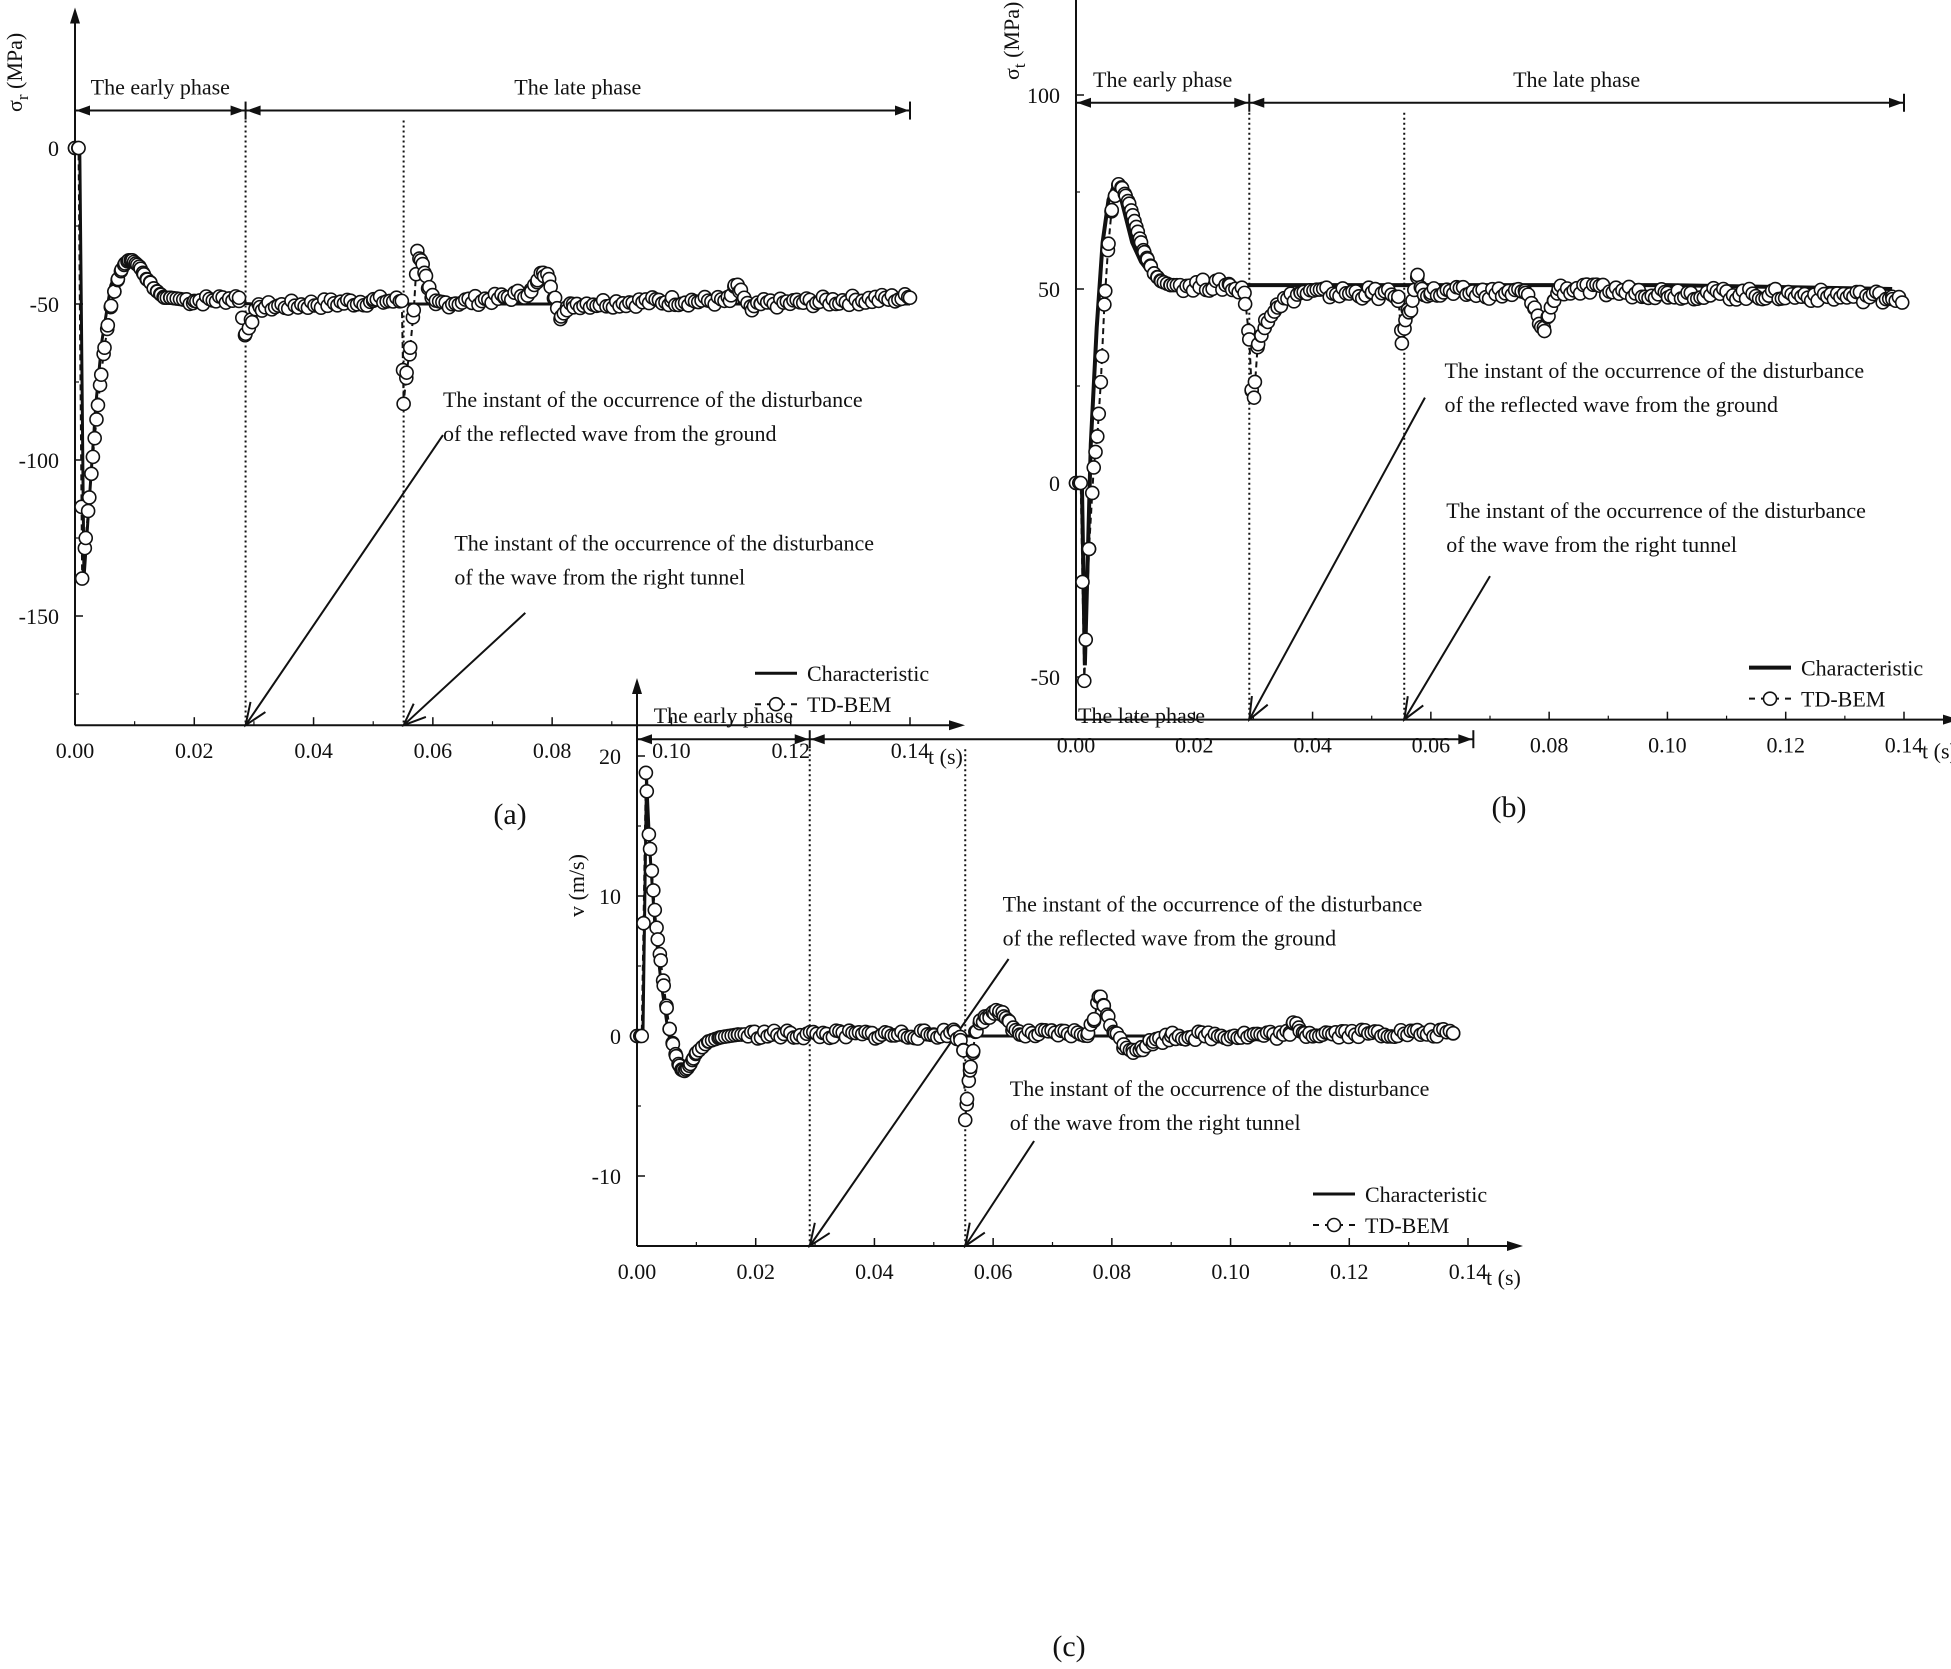 The image size is (1951, 1669). Describe the element at coordinates (1014, 41) in the screenshot. I see `y-axis-label: σt (MPa)` at that location.